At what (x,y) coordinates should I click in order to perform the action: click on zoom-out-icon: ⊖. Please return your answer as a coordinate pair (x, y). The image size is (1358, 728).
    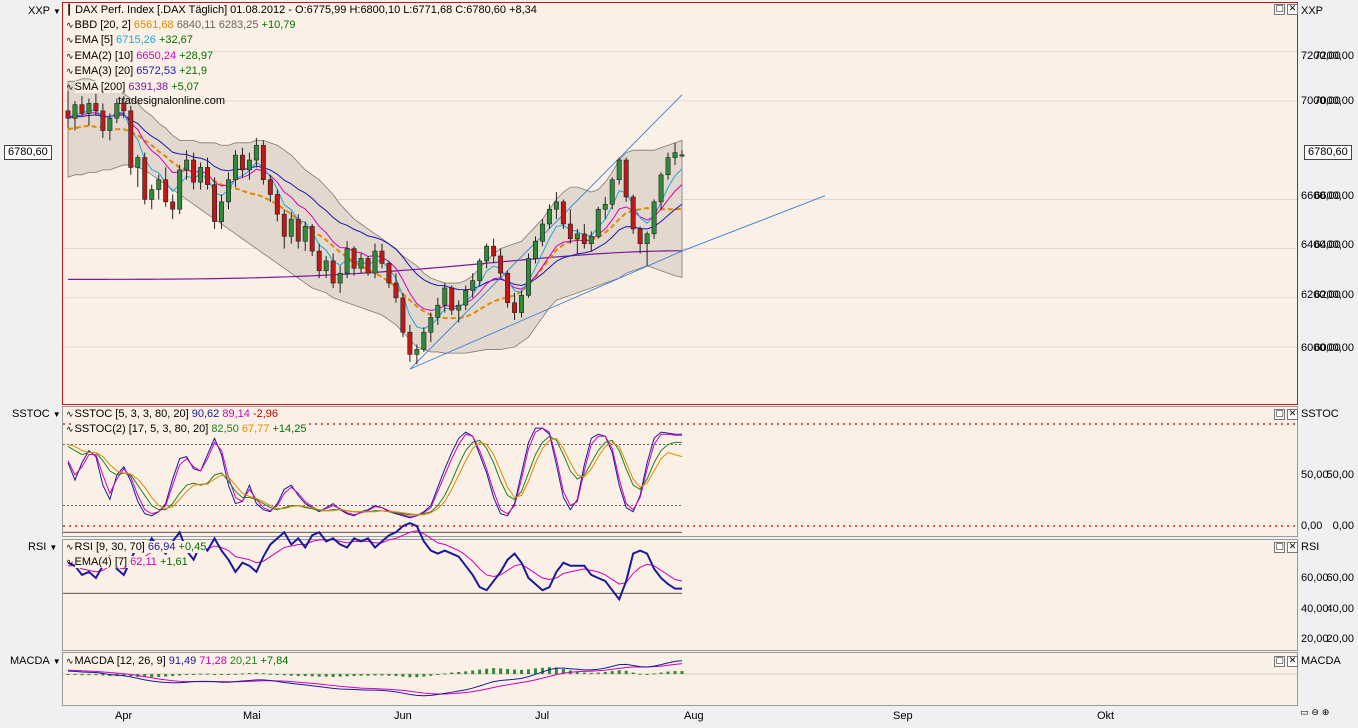
    Looking at the image, I should click on (1315, 713).